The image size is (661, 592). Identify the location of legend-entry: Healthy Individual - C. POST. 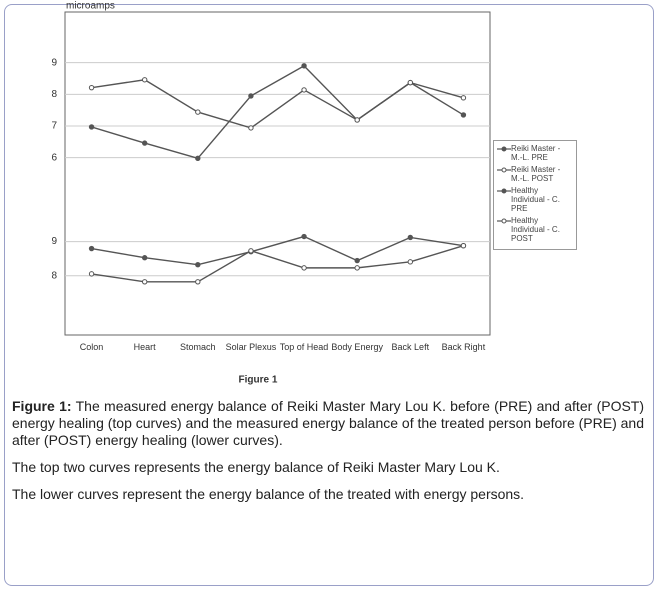
(535, 229).